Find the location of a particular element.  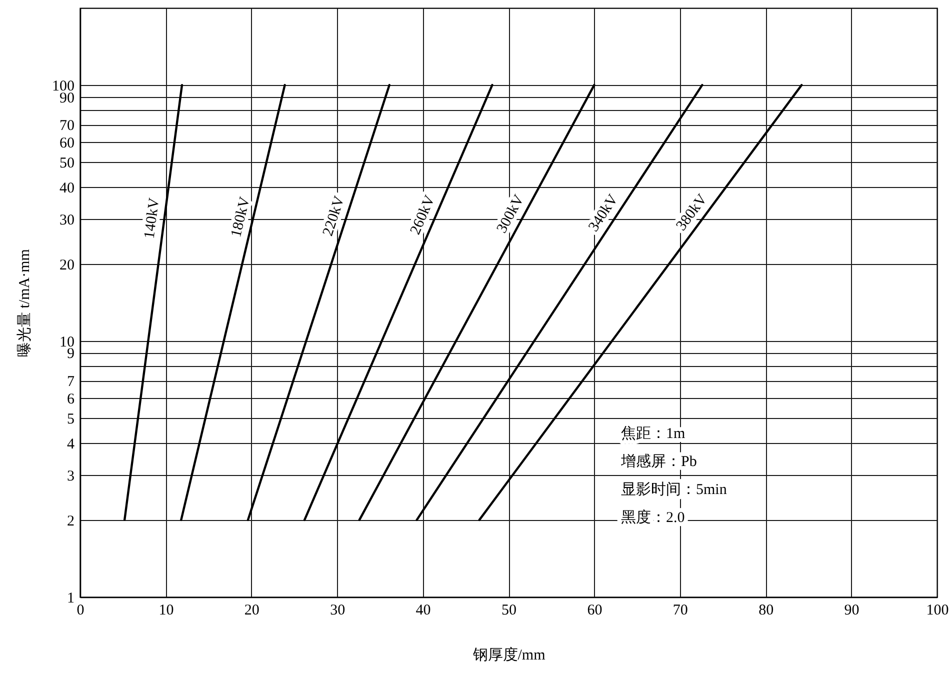

y-tick-label: 5 is located at coordinates (70, 420).